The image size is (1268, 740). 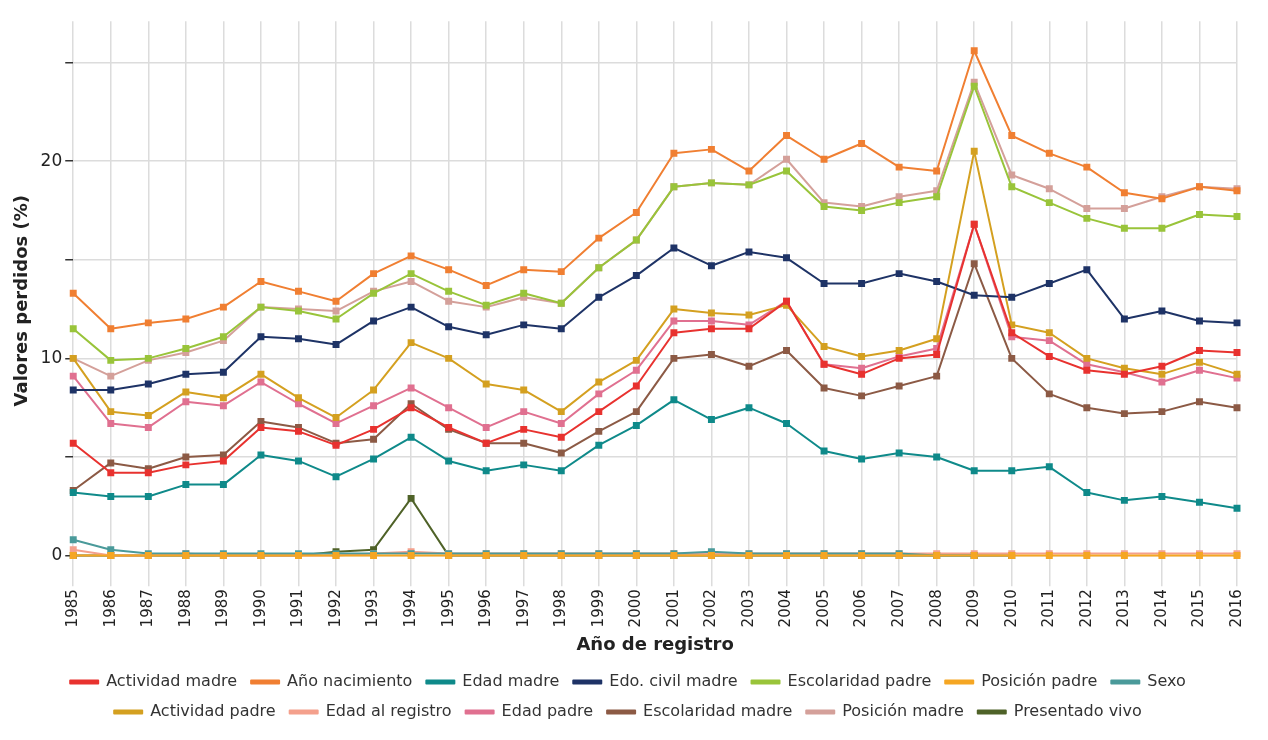 What do you see at coordinates (785, 608) in the screenshot?
I see `x-tick-label: 2004` at bounding box center [785, 608].